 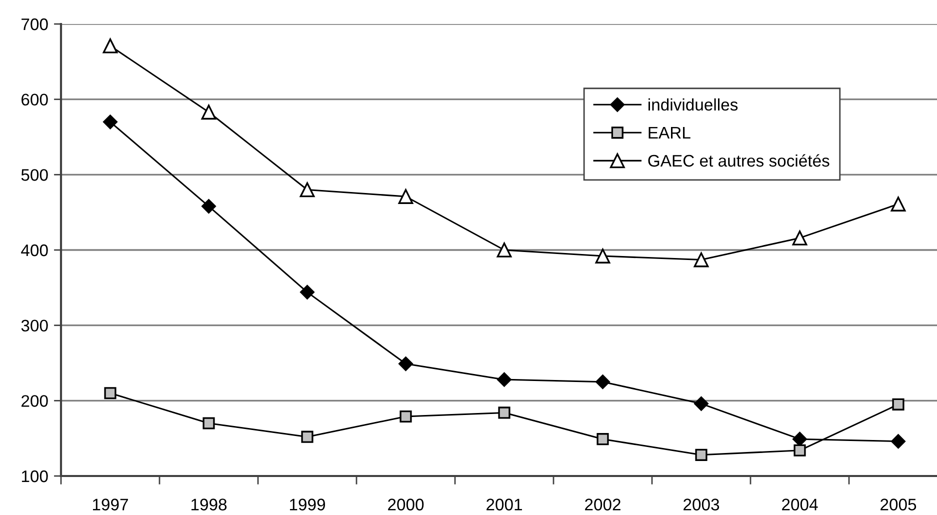 What do you see at coordinates (898, 504) in the screenshot?
I see `x-tick-label: 2005` at bounding box center [898, 504].